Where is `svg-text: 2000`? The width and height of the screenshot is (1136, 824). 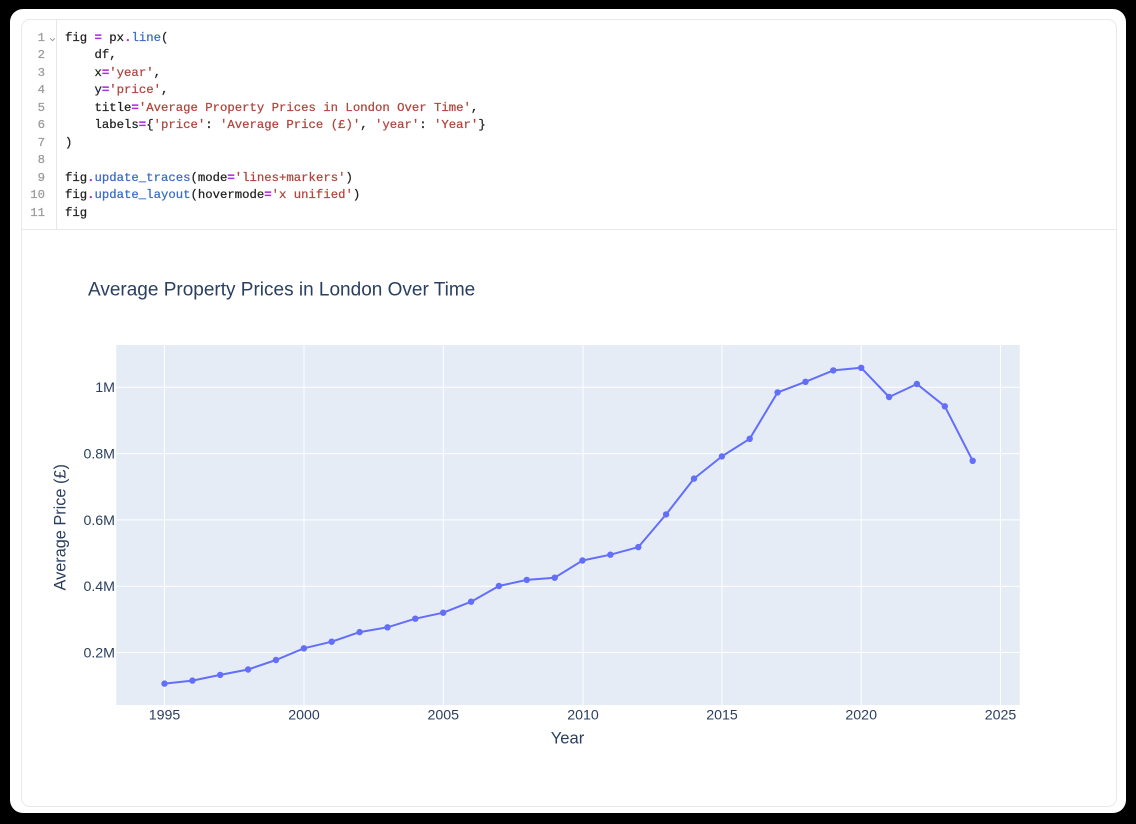
svg-text: 2000 is located at coordinates (304, 716).